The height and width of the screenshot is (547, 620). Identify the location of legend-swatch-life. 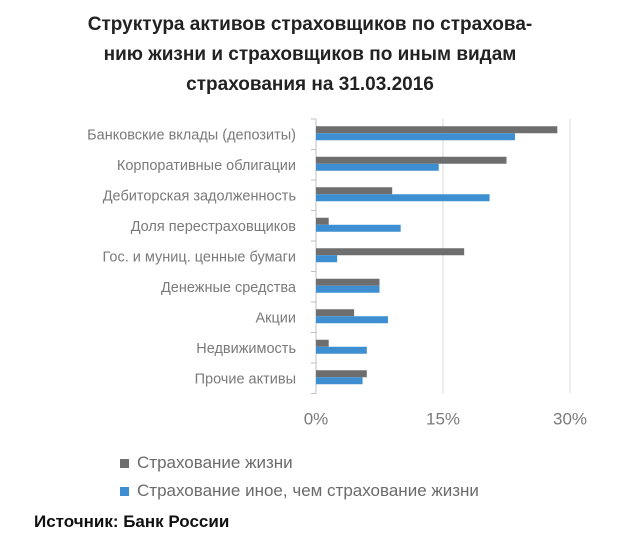
(124, 463).